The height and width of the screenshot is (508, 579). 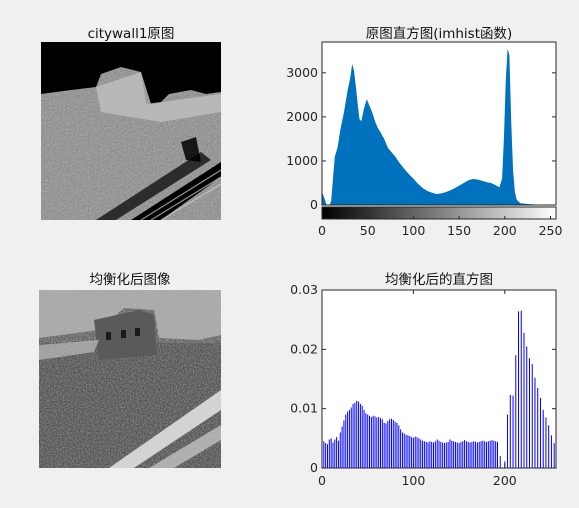 I want to click on y-tick-label: 1000, so click(x=302, y=160).